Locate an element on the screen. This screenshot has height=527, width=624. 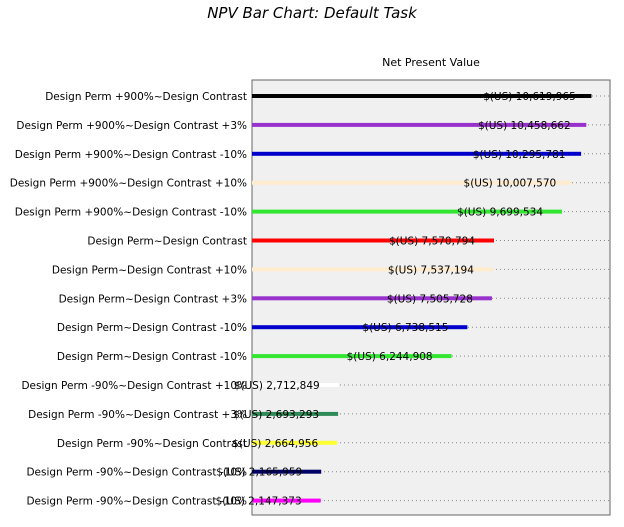
data-label: $(US) 6,244,908 is located at coordinates (390, 357).